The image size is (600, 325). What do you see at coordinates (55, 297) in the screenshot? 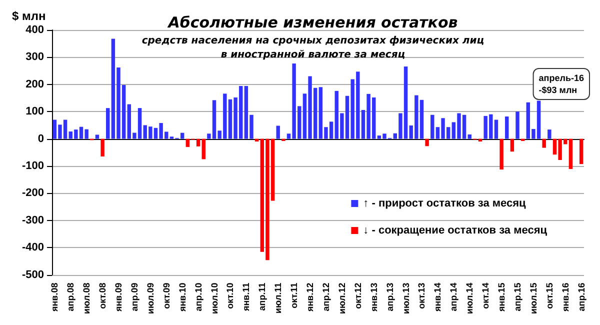
I see `x-tick-label: янв.08` at bounding box center [55, 297].